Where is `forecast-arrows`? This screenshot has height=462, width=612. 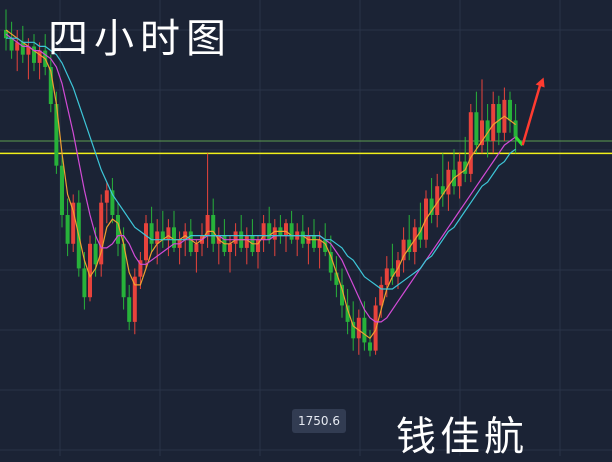
forecast-arrows is located at coordinates (529, 112).